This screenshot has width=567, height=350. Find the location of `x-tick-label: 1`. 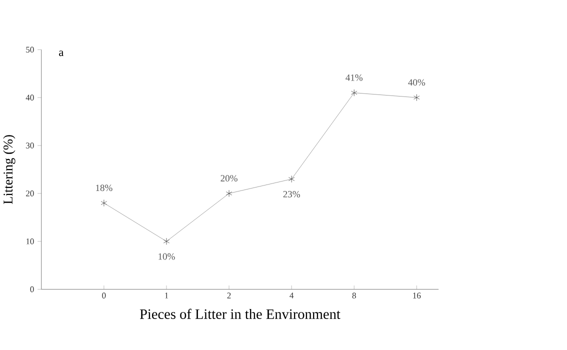

x-tick-label: 1 is located at coordinates (166, 295).